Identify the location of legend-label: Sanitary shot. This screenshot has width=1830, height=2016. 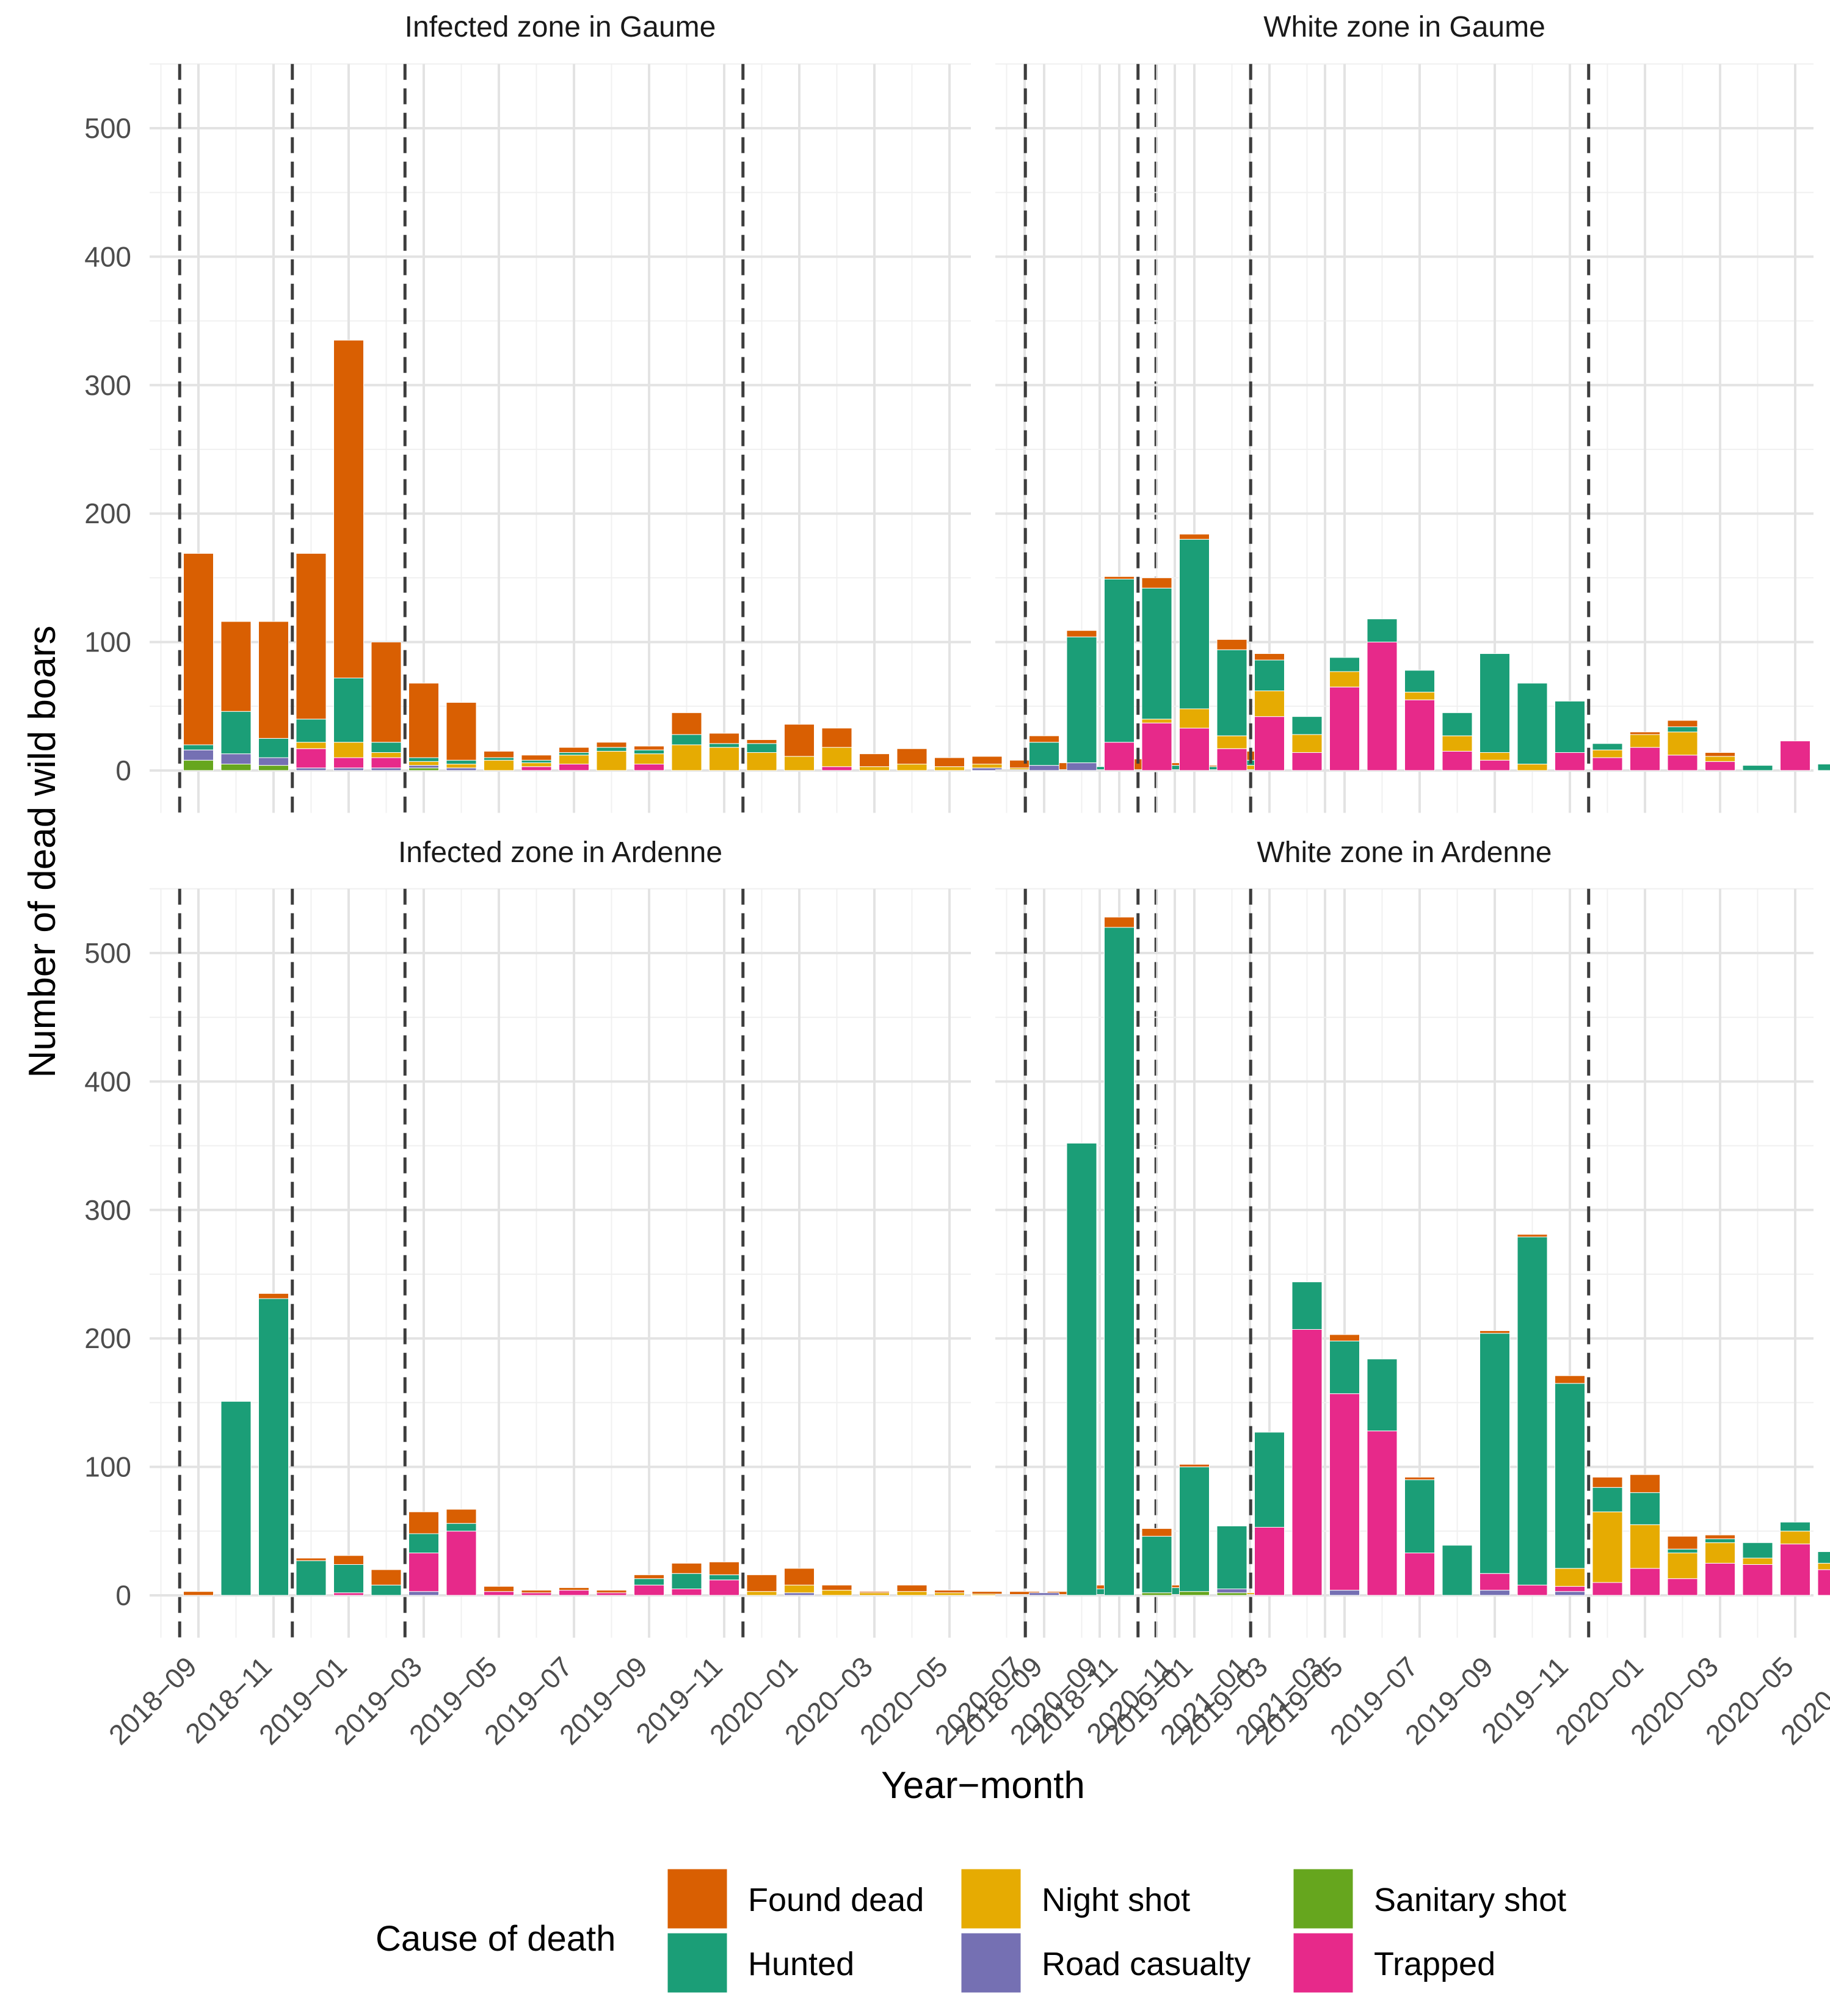
(1470, 1900).